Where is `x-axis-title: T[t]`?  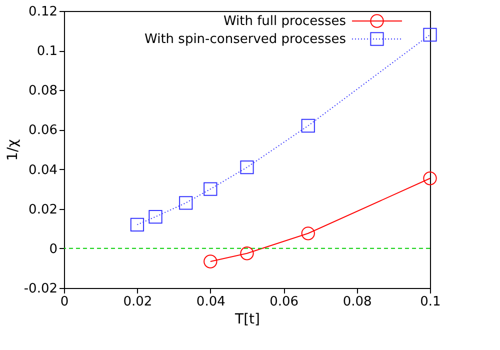
x-axis-title: T[t] is located at coordinates (247, 320).